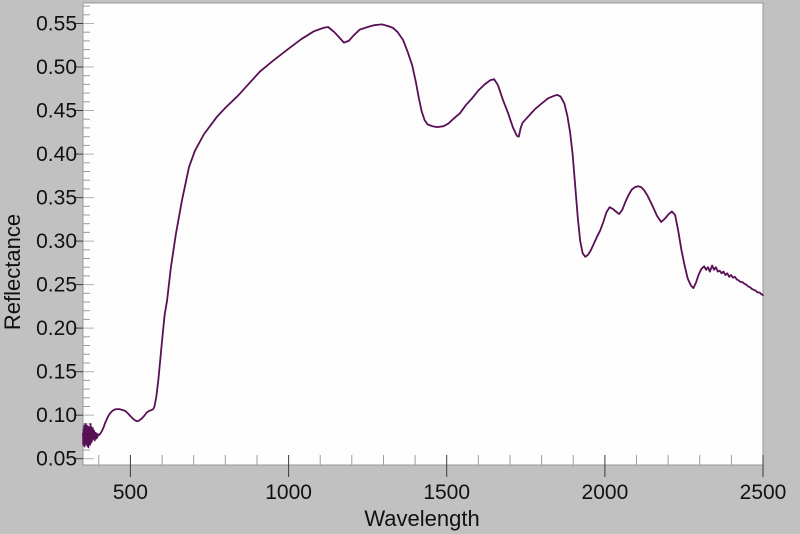 Image resolution: width=800 pixels, height=534 pixels. What do you see at coordinates (446, 492) in the screenshot?
I see `x-tick-label: 1500` at bounding box center [446, 492].